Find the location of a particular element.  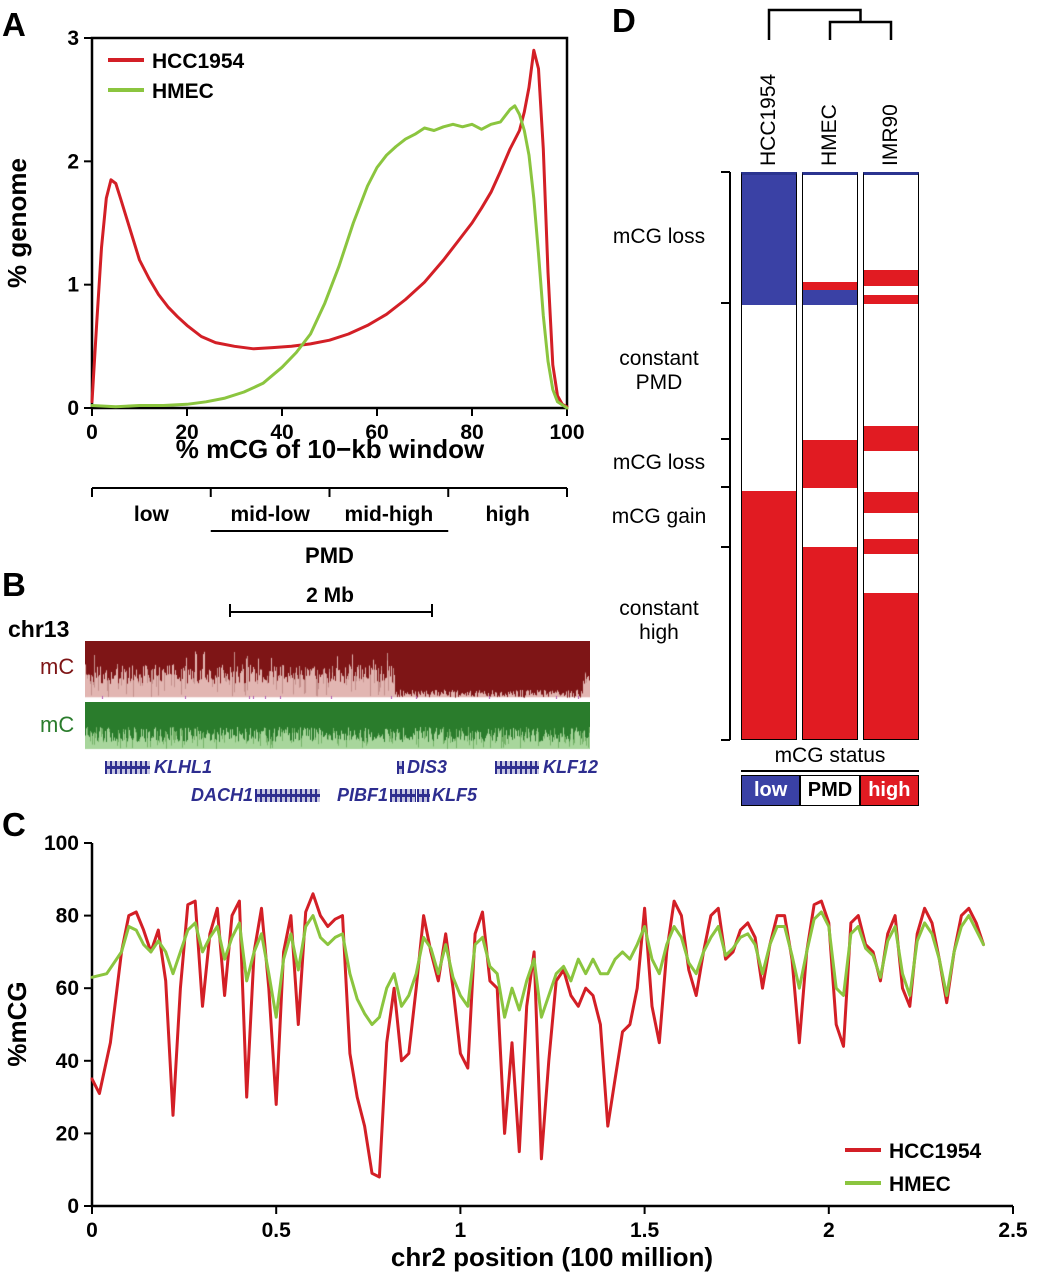

gene-body-klf5 is located at coordinates (423, 795).